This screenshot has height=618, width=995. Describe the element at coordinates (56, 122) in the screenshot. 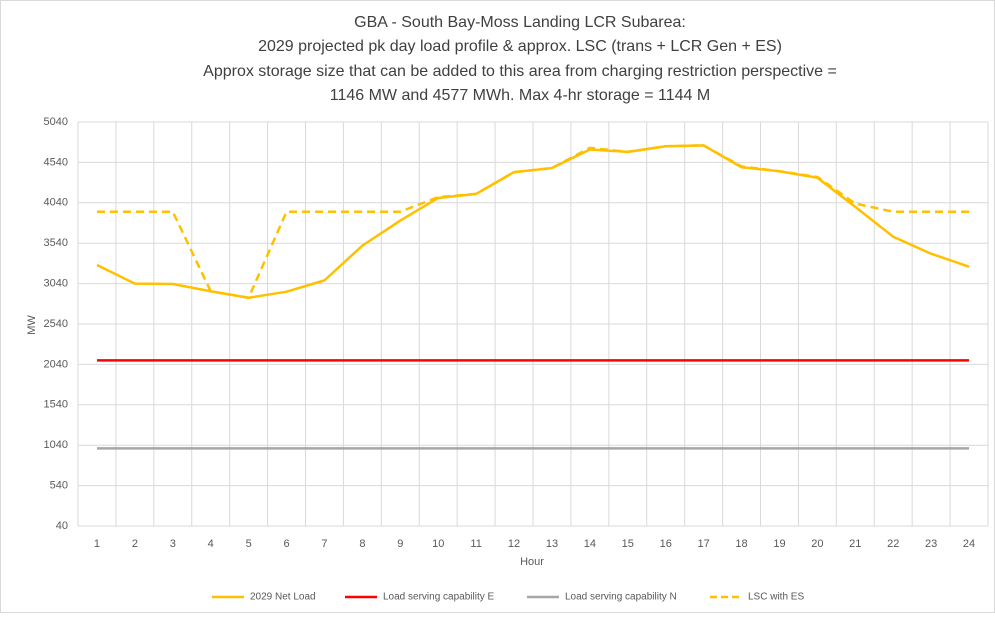

I see `y-tick-label: 5040` at that location.